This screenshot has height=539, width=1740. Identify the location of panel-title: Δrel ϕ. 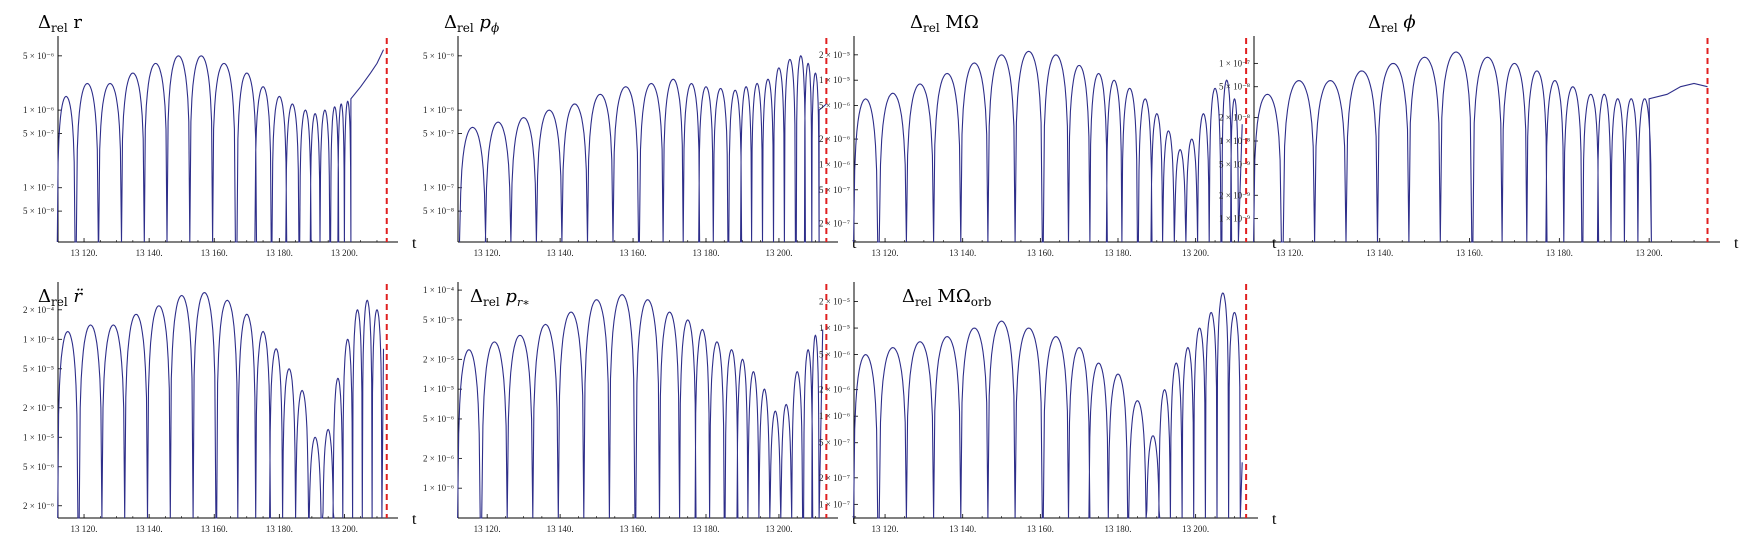
(1392, 23).